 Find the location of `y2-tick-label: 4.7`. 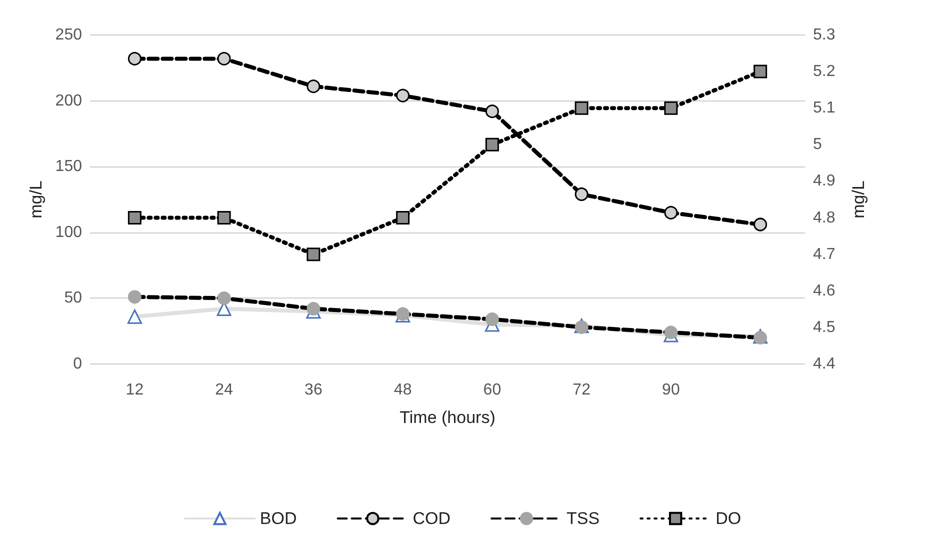

y2-tick-label: 4.7 is located at coordinates (824, 254).